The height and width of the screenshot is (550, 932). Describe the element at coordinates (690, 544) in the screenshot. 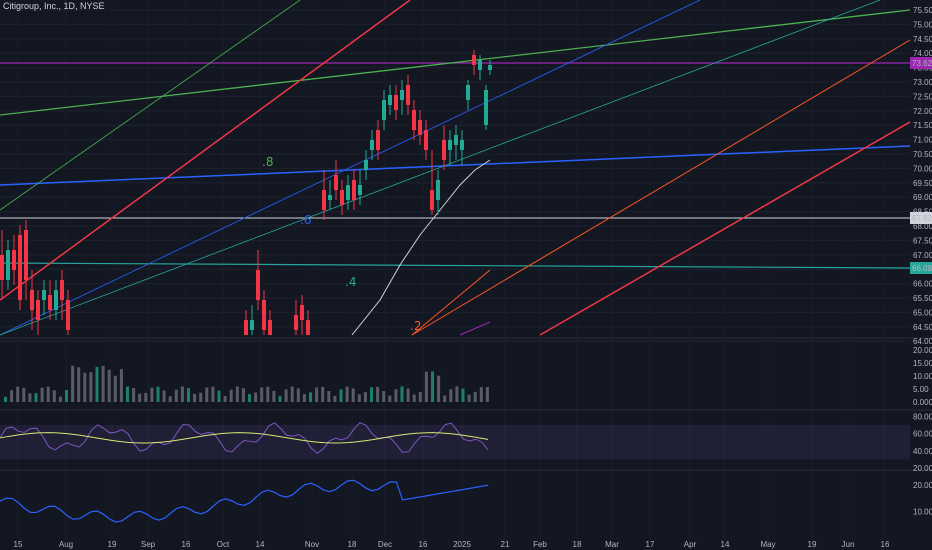

I see `time-tick-label: Apr` at that location.